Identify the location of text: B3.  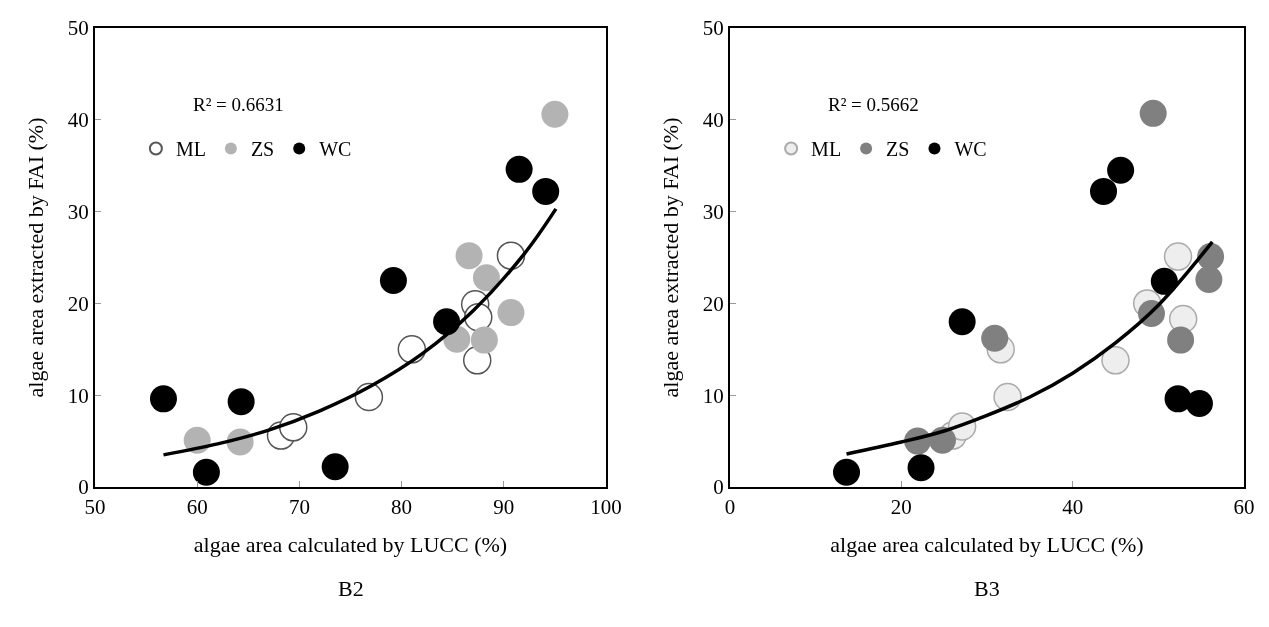
(987, 588).